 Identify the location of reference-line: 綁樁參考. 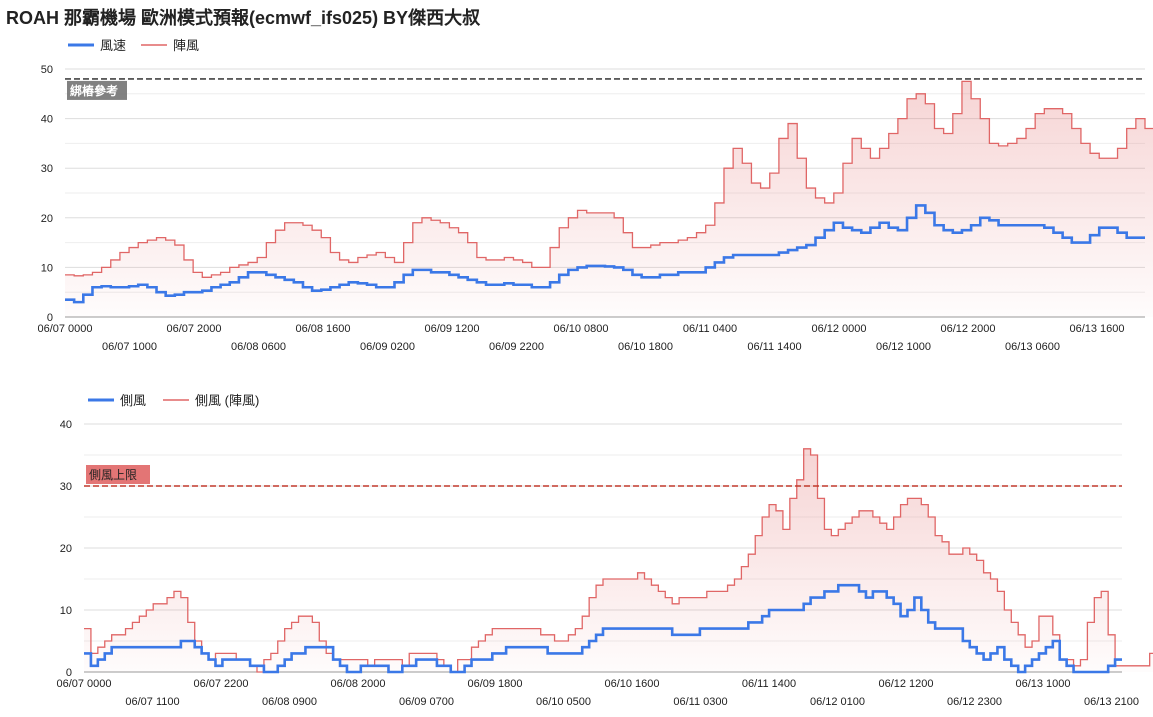
(605, 89).